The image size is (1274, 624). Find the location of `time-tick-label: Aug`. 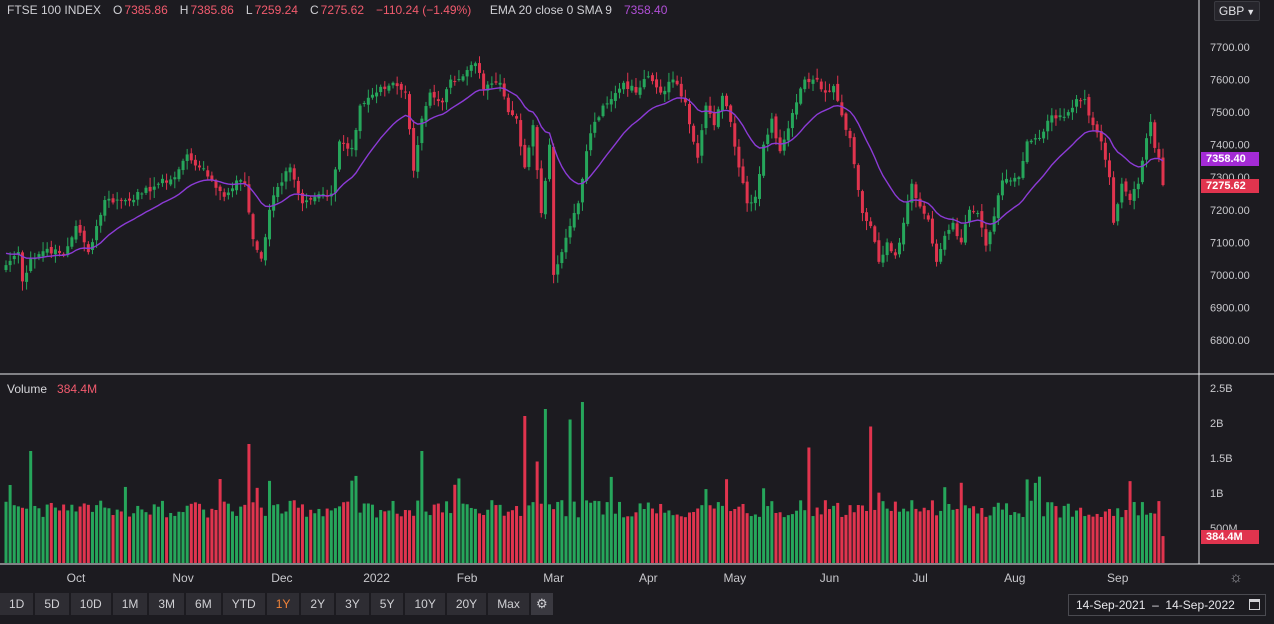

time-tick-label: Aug is located at coordinates (1014, 578).